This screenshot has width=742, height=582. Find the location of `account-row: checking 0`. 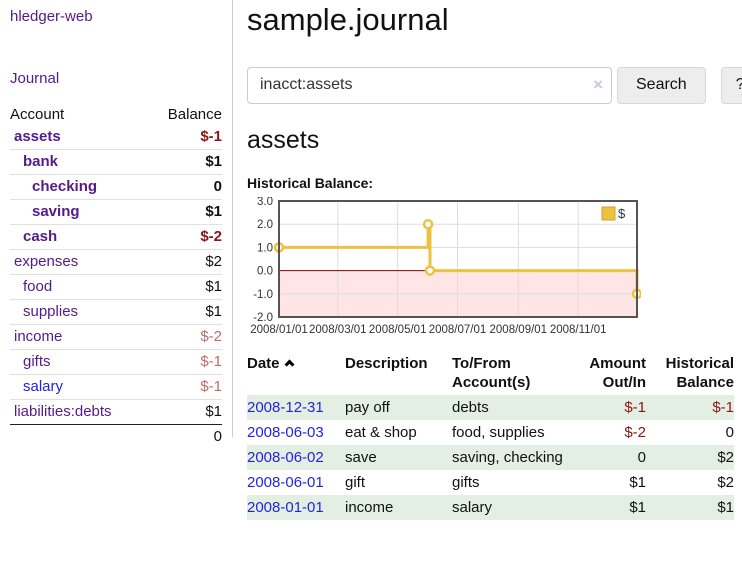

account-row: checking 0 is located at coordinates (116, 187).